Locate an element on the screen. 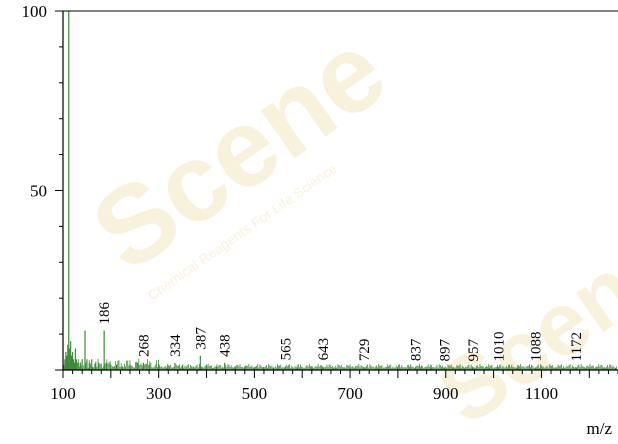 This screenshot has height=444, width=618. x-tick-label: 100 is located at coordinates (63, 393).